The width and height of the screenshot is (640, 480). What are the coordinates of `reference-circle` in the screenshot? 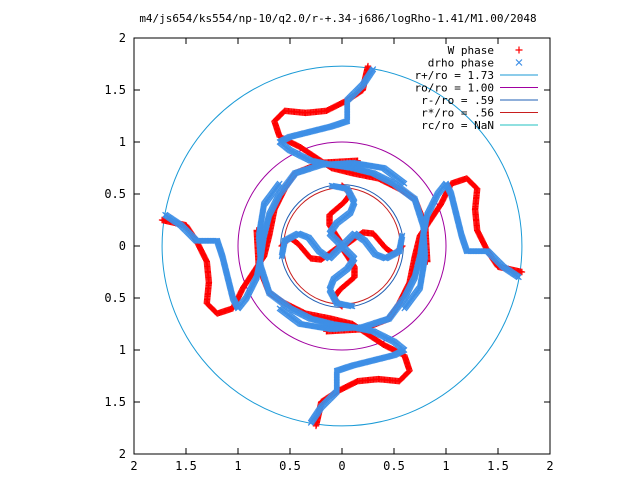 It's located at (342, 246).